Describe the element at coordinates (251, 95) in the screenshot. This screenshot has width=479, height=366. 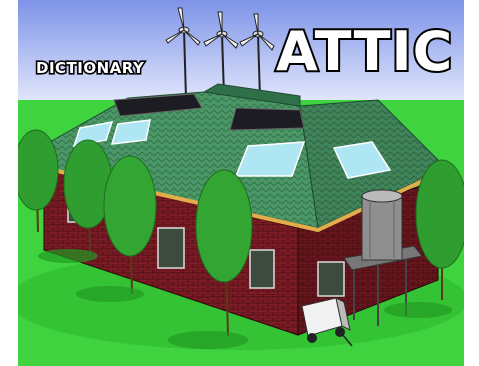
I see `roof-ridge` at that location.